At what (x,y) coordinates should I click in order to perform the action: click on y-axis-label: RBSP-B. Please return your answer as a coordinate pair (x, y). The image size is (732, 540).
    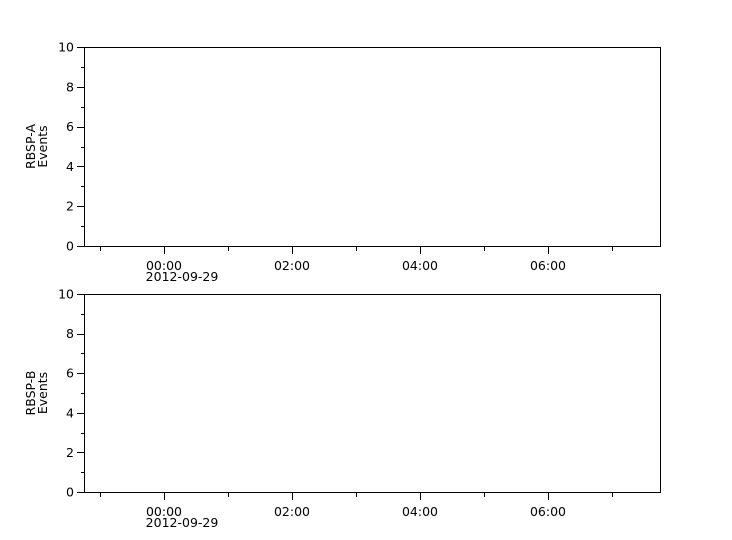
    Looking at the image, I should click on (30, 393).